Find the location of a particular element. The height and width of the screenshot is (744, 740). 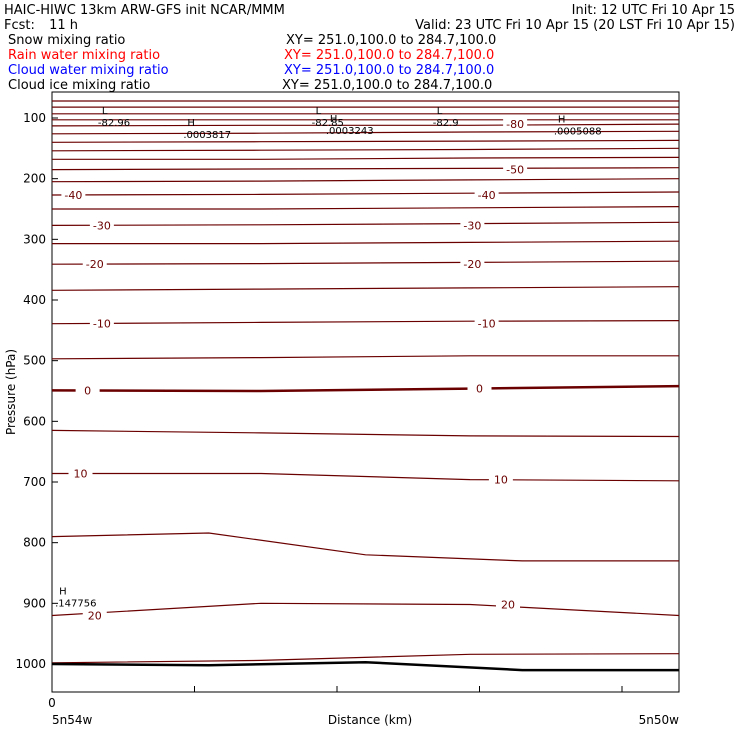

surface-line is located at coordinates (365, 666).